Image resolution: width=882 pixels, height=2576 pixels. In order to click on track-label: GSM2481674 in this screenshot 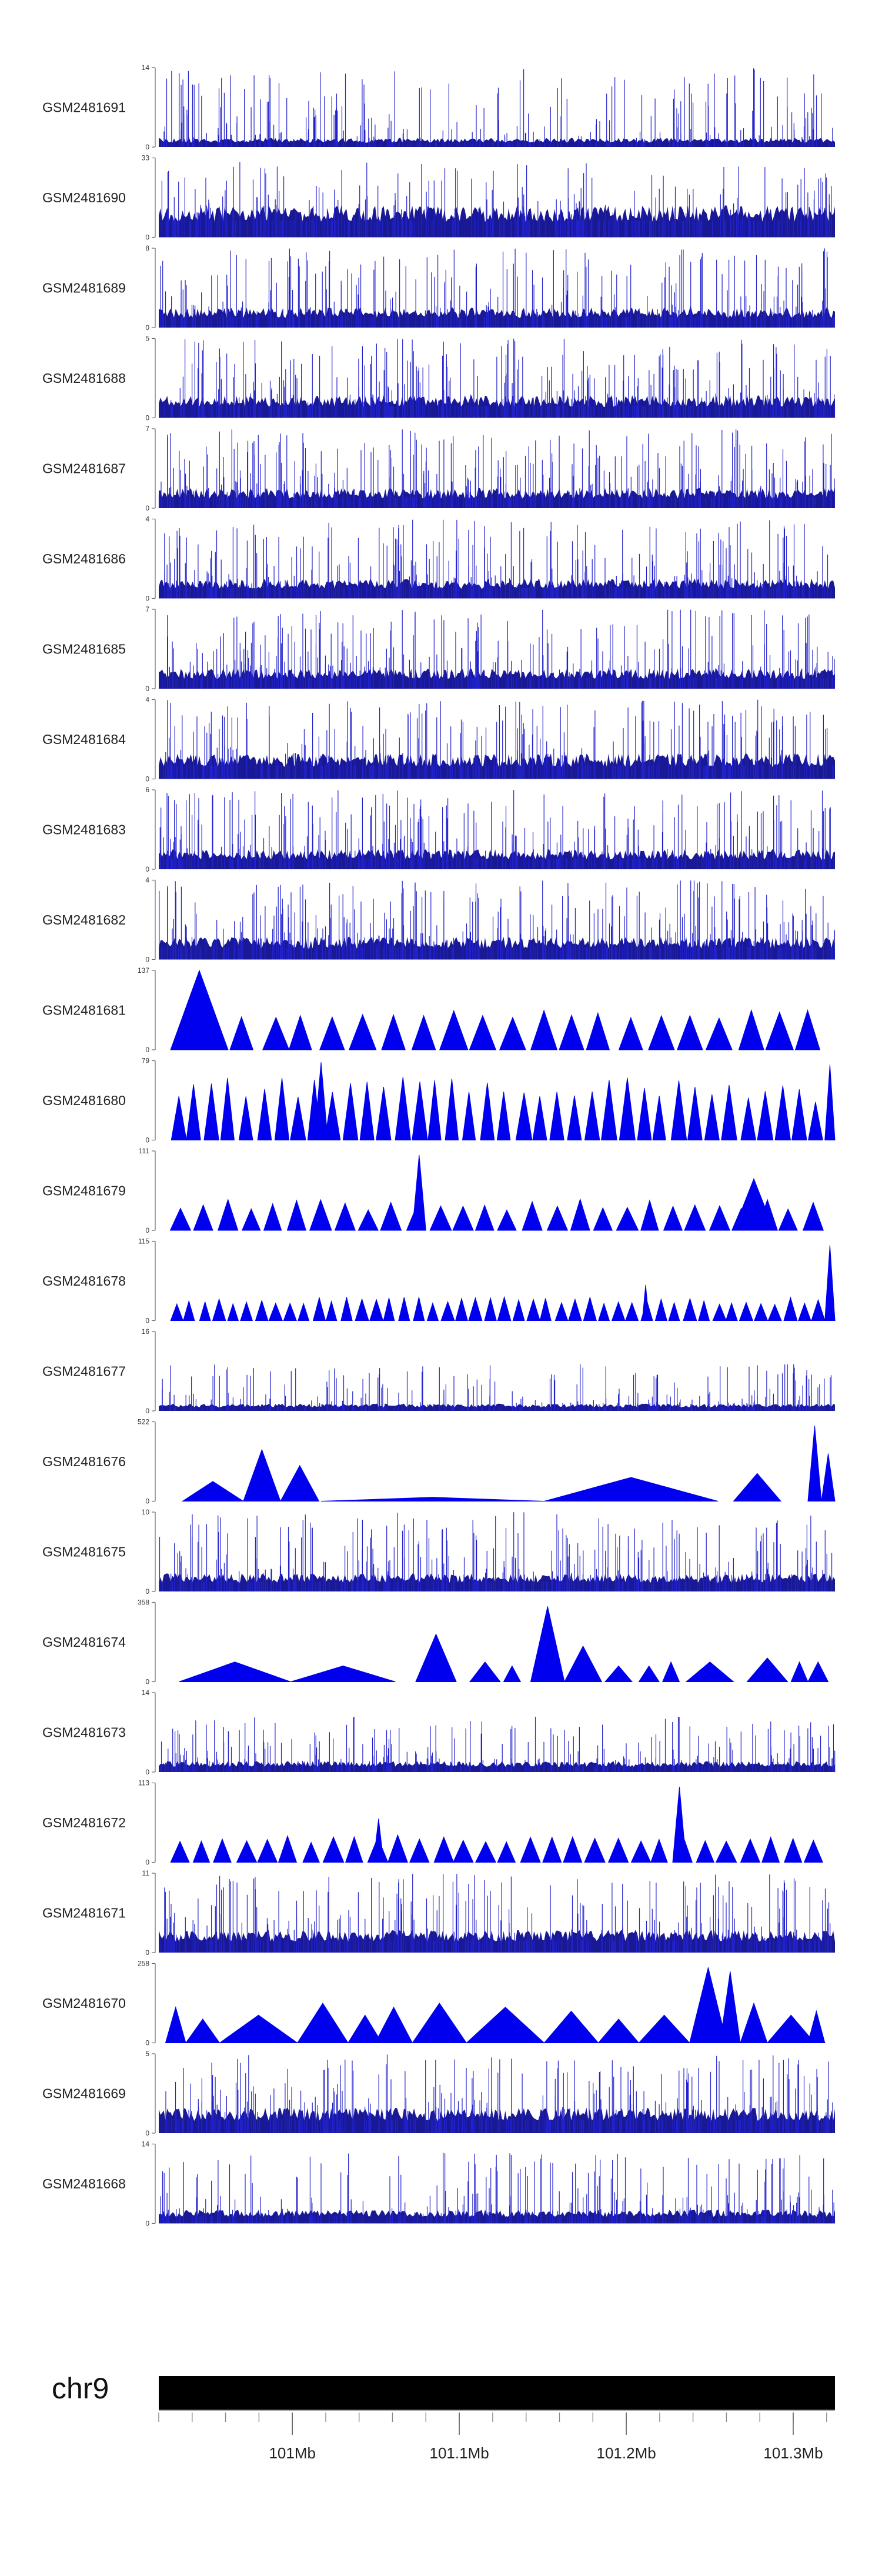, I will do `click(84, 1642)`.